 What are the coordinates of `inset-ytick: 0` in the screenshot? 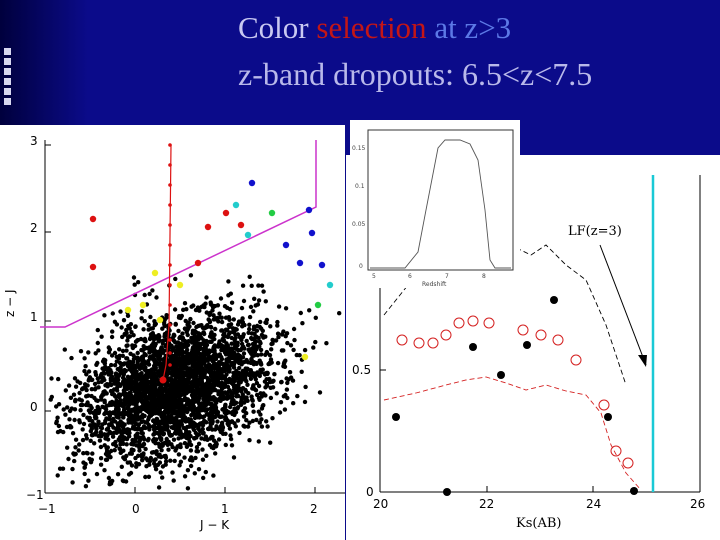 It's located at (361, 266).